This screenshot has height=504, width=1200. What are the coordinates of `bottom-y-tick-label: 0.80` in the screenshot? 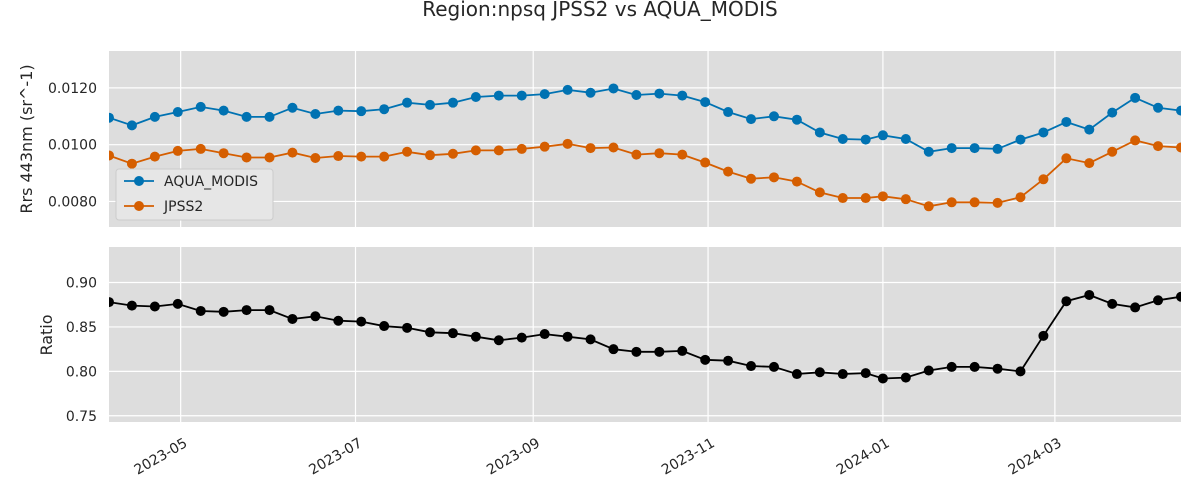 It's located at (81, 372).